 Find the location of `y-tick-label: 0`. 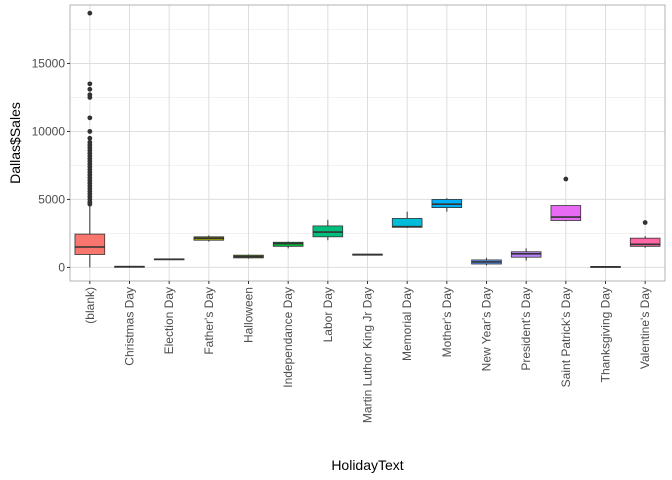

y-tick-label: 0 is located at coordinates (61, 267).